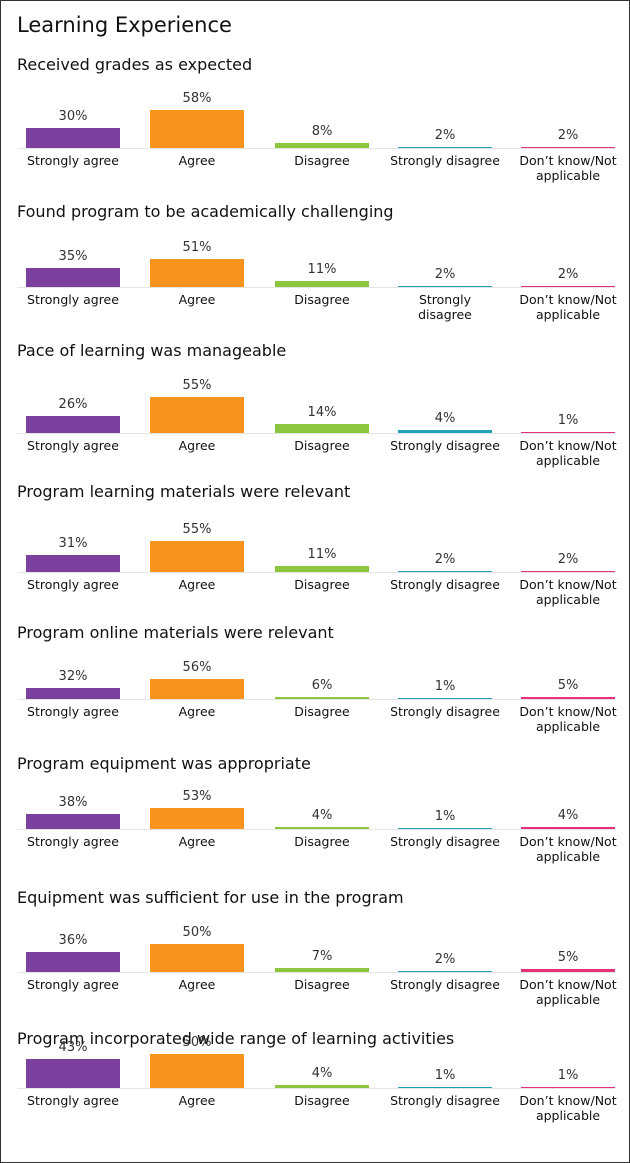 This screenshot has width=630, height=1163. What do you see at coordinates (322, 957) in the screenshot?
I see `value-label: 7%` at bounding box center [322, 957].